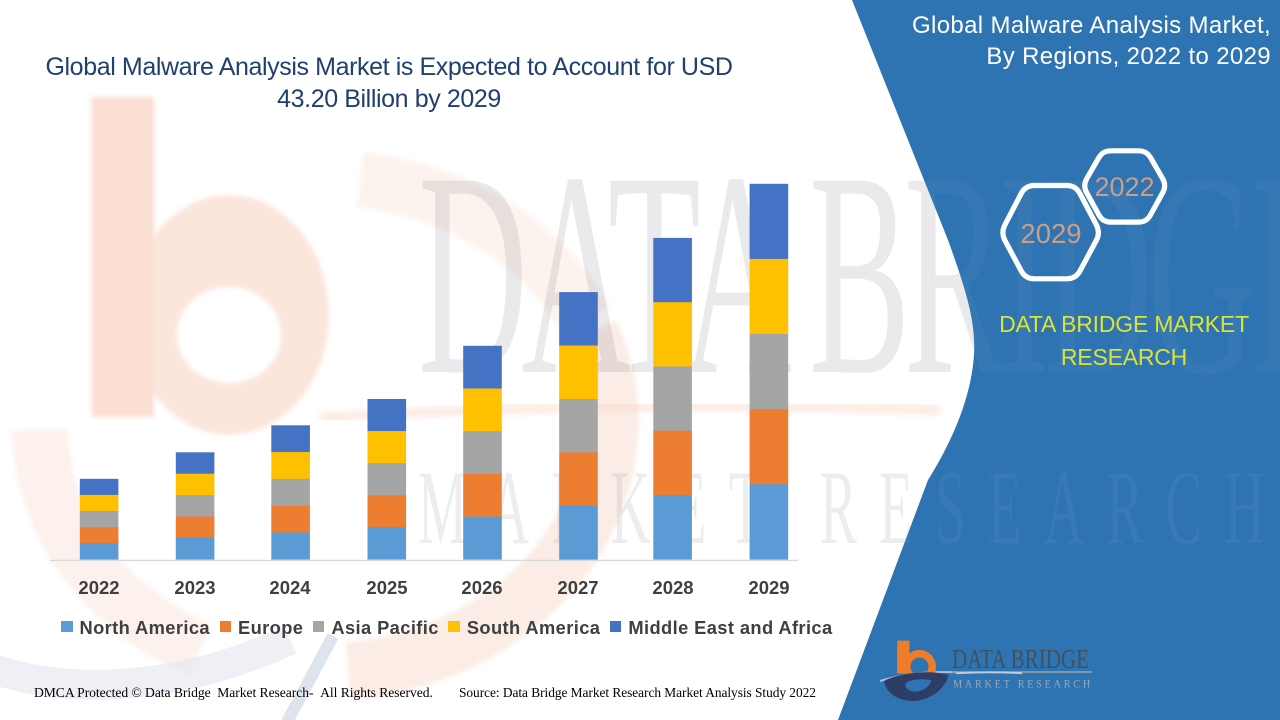  Describe the element at coordinates (1023, 684) in the screenshot. I see `svg-text: MARKET RESEARCH` at that location.